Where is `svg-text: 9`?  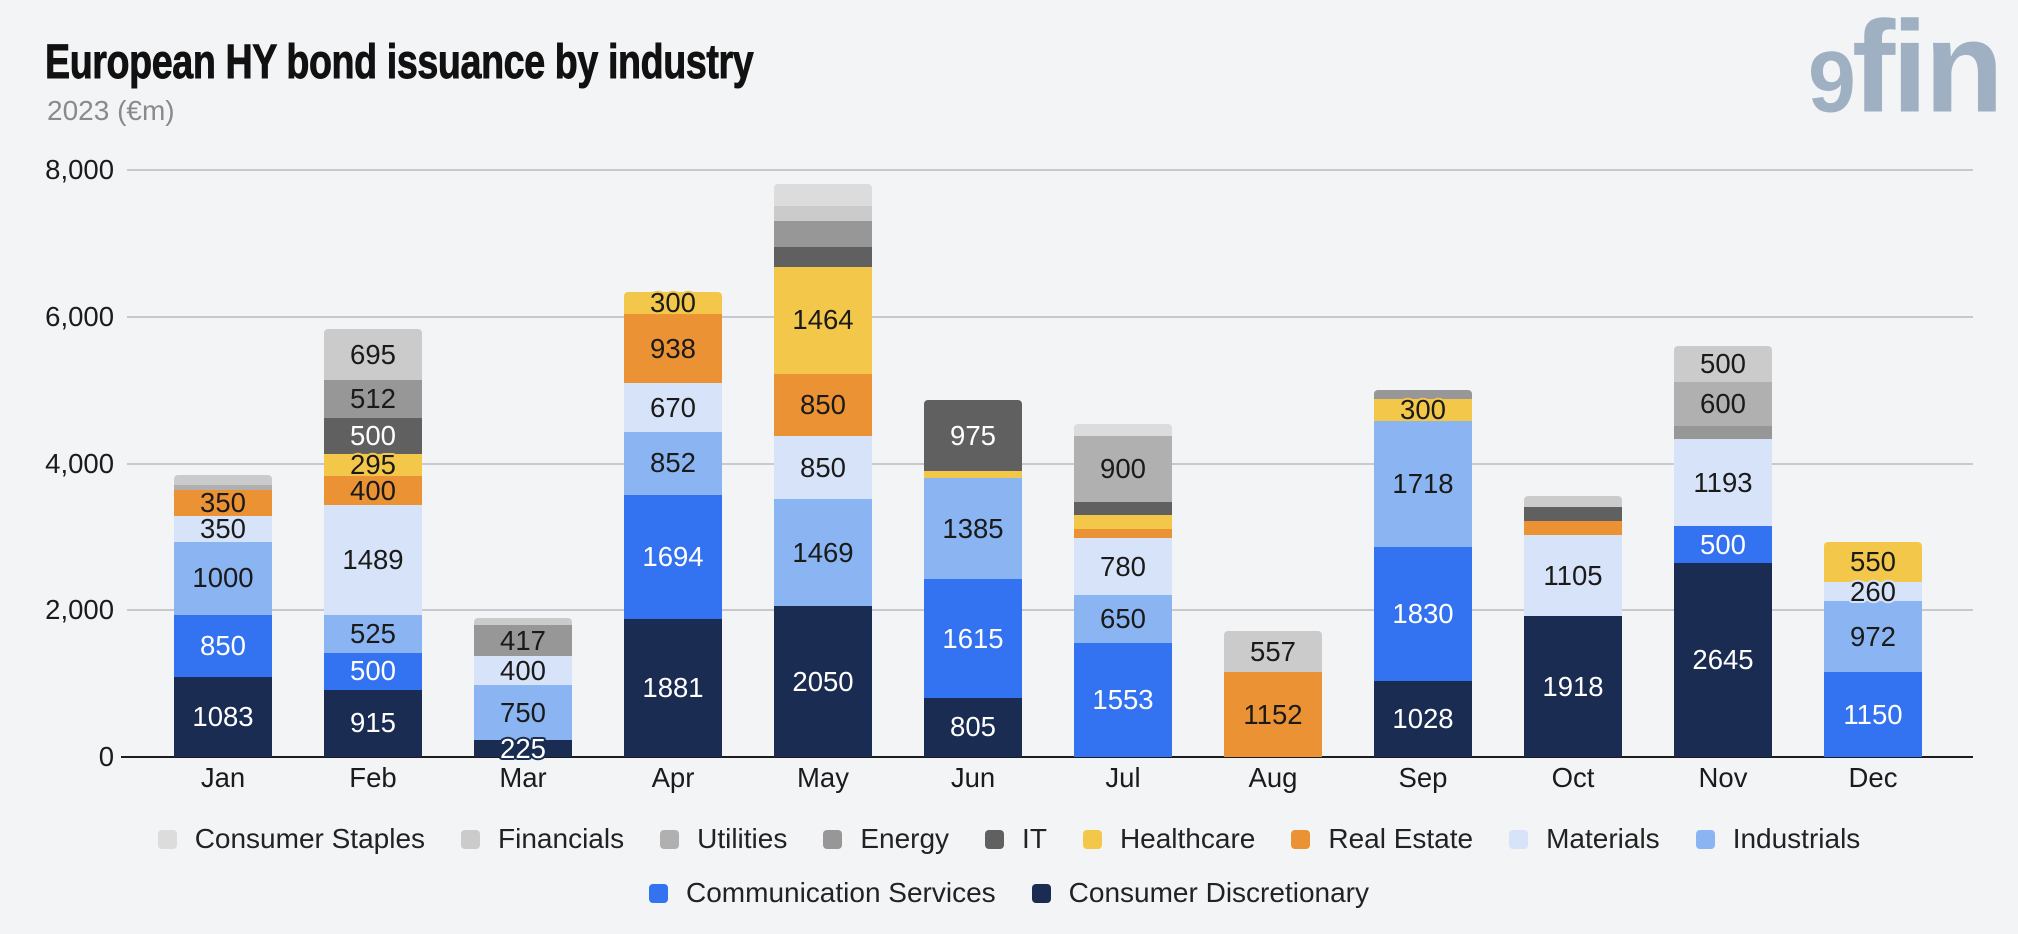
svg-text: 9 is located at coordinates (1832, 83).